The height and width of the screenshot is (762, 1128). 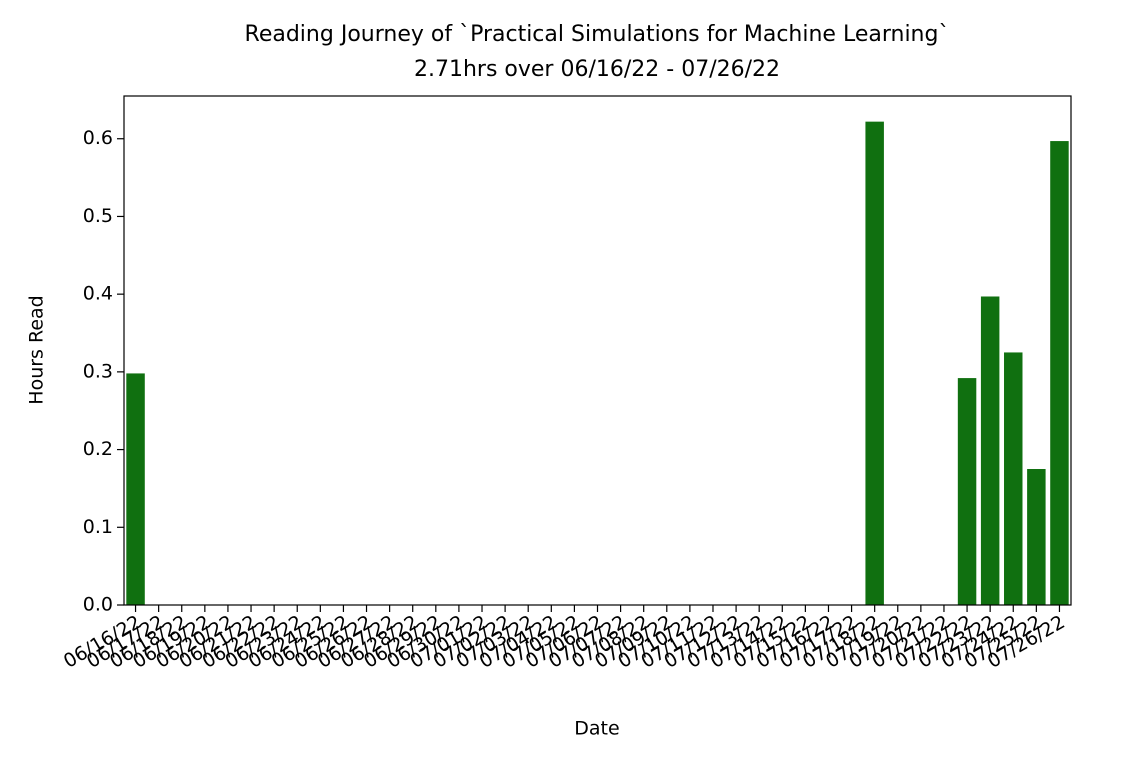 I want to click on chart-subtitle: 2.71hrs over 06/16/22 - 07/26/22, so click(x=597, y=69).